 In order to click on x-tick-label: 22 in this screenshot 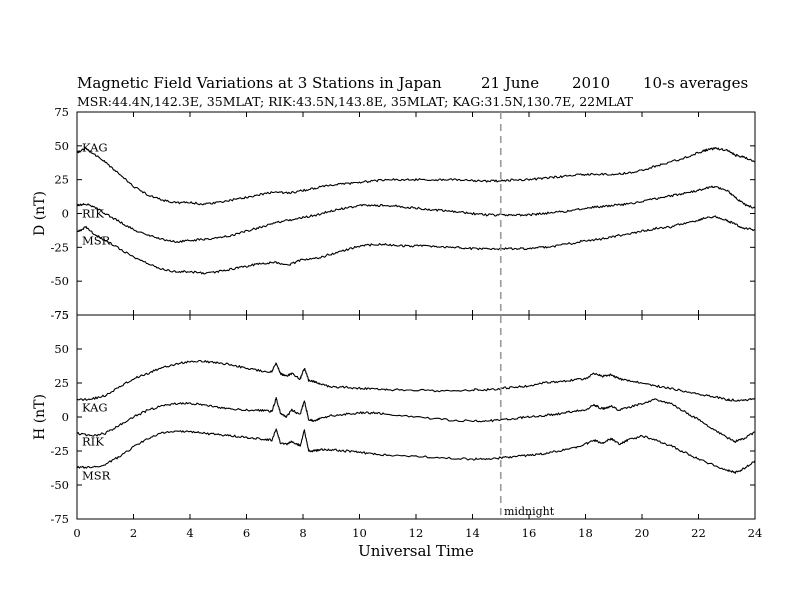, I will do `click(698, 533)`.